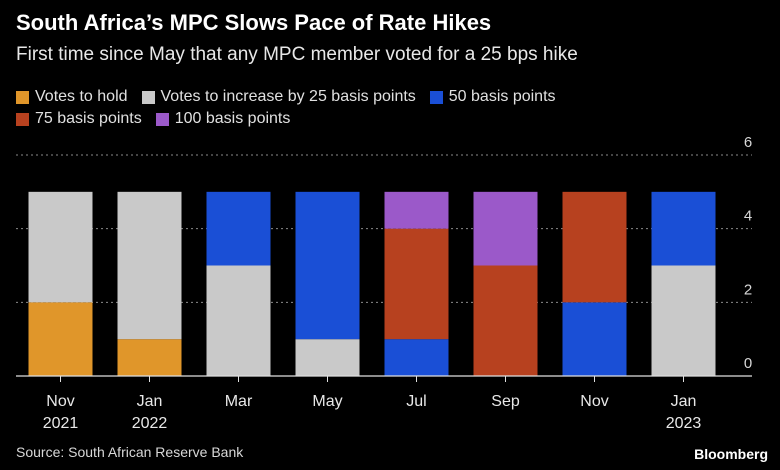 Image resolution: width=780 pixels, height=470 pixels. Describe the element at coordinates (502, 96) in the screenshot. I see `legend-label-50bps: 50 basis points` at that location.